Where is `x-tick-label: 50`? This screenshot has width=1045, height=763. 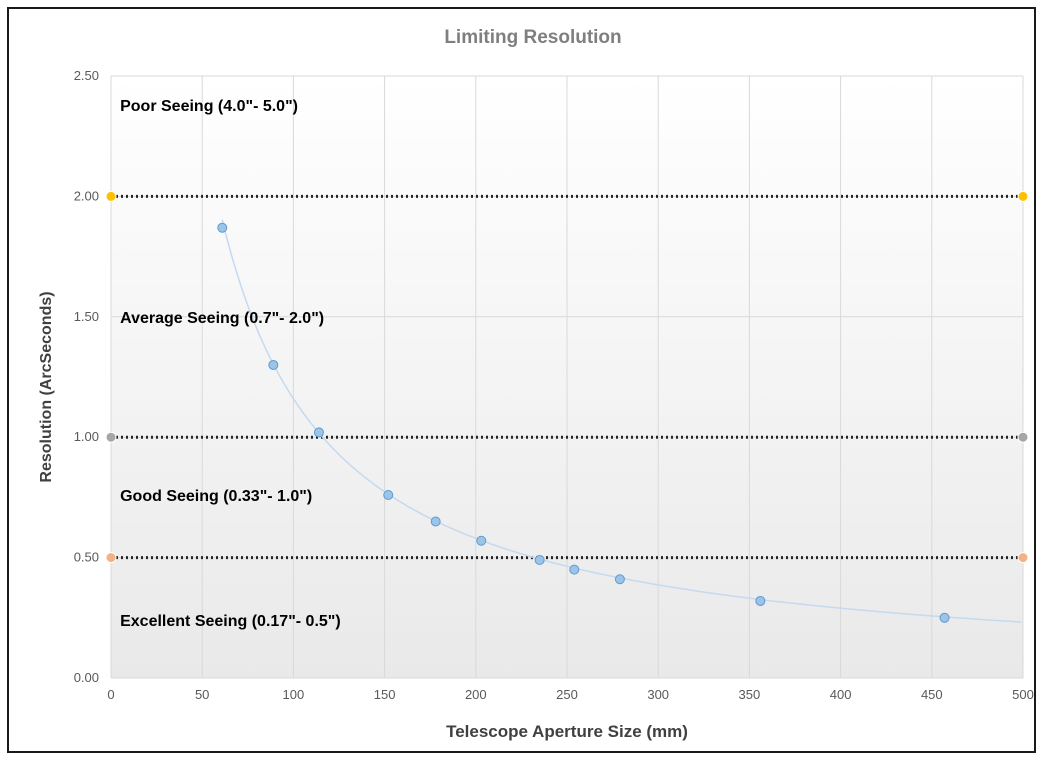 x-tick-label: 50 is located at coordinates (202, 694).